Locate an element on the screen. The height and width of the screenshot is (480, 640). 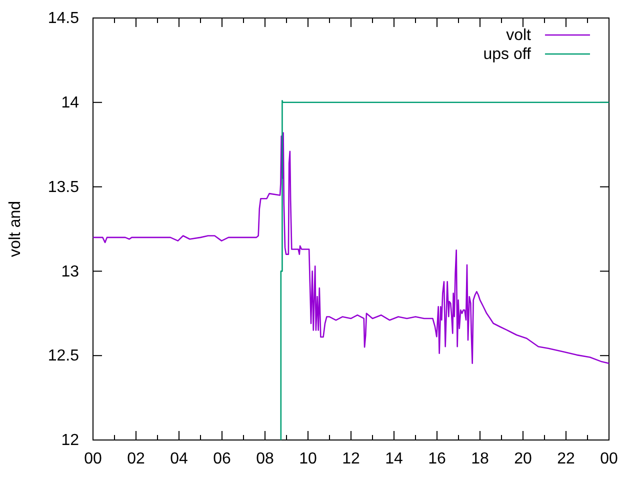
x-tick-label: 02 is located at coordinates (136, 459).